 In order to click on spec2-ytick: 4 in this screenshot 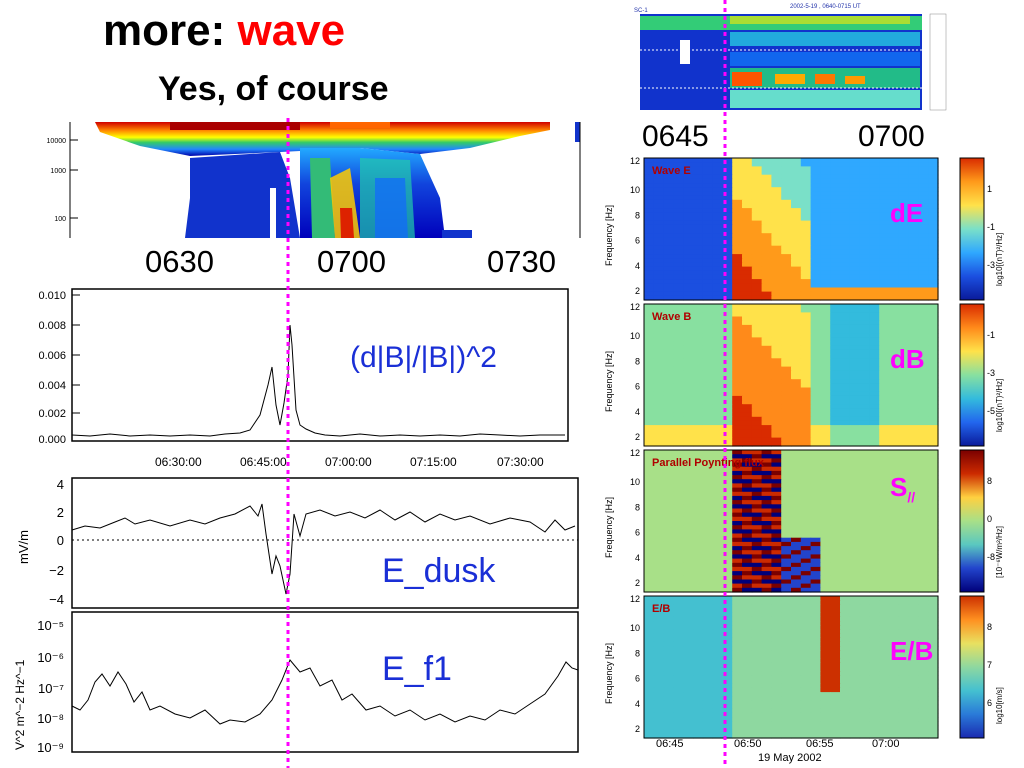, I will do `click(637, 412)`.